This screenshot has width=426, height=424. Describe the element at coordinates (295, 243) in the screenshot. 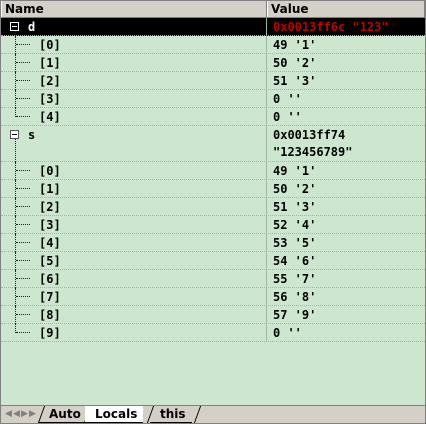

I see `variable-value: 53 '5'` at that location.